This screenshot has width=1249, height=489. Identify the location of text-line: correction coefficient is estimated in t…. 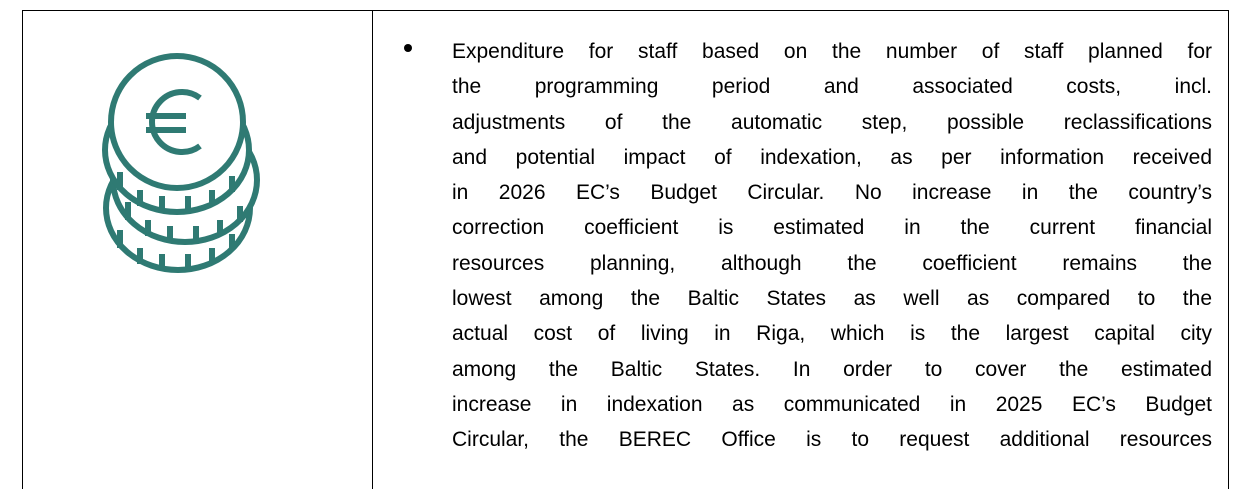
(832, 228).